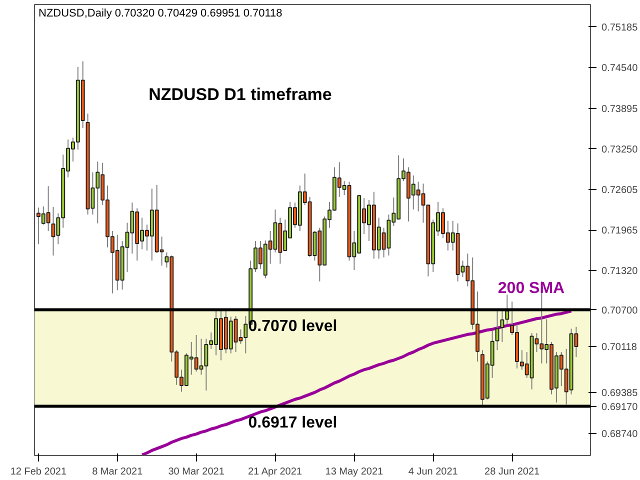 This screenshot has height=480, width=640. What do you see at coordinates (620, 109) in the screenshot?
I see `y-tick-label: 0.73895` at bounding box center [620, 109].